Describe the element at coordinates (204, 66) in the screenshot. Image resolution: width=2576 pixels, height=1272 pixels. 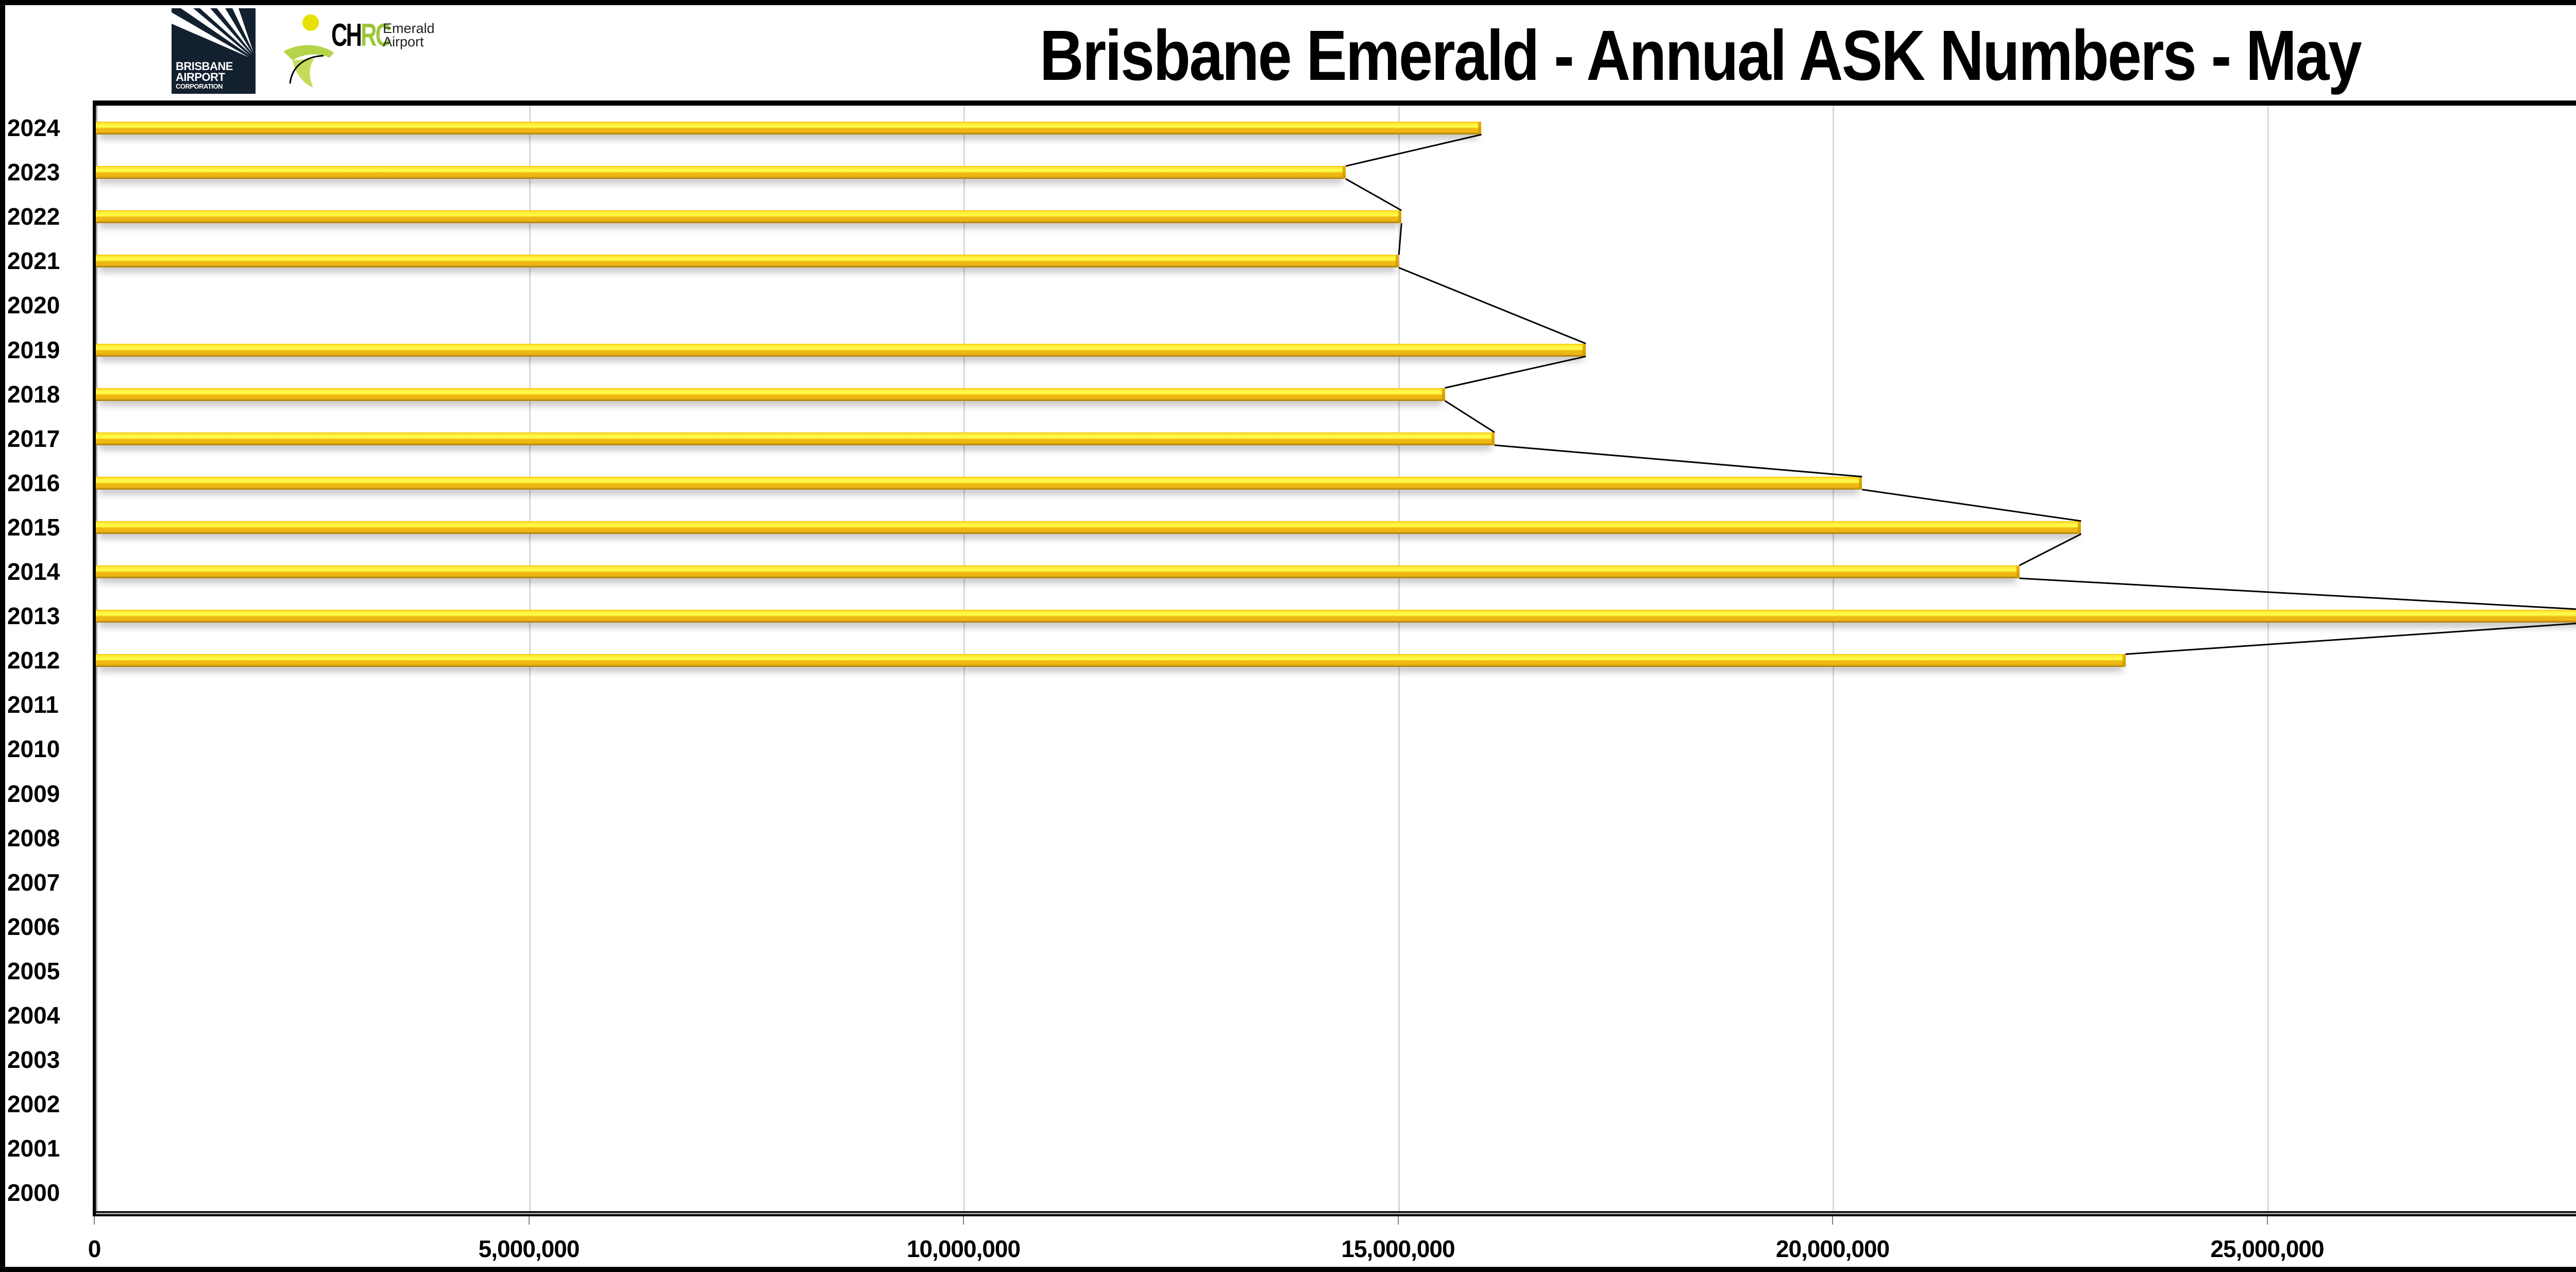
I see `logo-line: BRISBANE` at that location.